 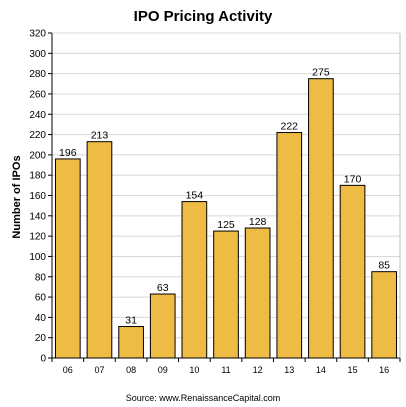 I want to click on x-tick-label: 16, so click(x=384, y=370).